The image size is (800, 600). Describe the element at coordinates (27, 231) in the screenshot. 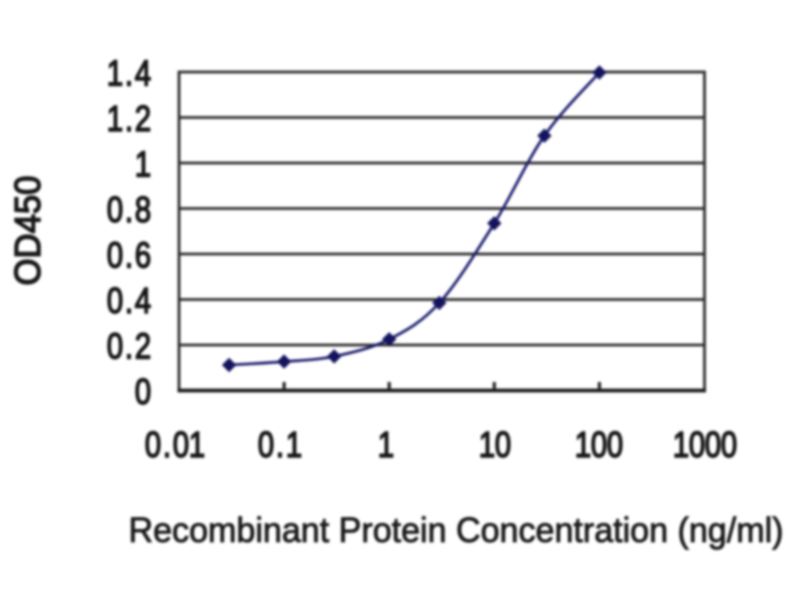

I see `svg-text: OD450` at that location.